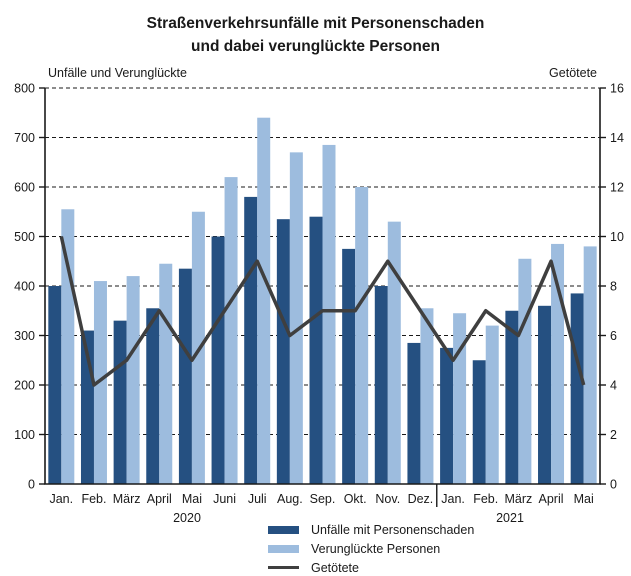 This screenshot has height=576, width=631. What do you see at coordinates (613, 286) in the screenshot?
I see `right-tick-label-8: 8` at bounding box center [613, 286].